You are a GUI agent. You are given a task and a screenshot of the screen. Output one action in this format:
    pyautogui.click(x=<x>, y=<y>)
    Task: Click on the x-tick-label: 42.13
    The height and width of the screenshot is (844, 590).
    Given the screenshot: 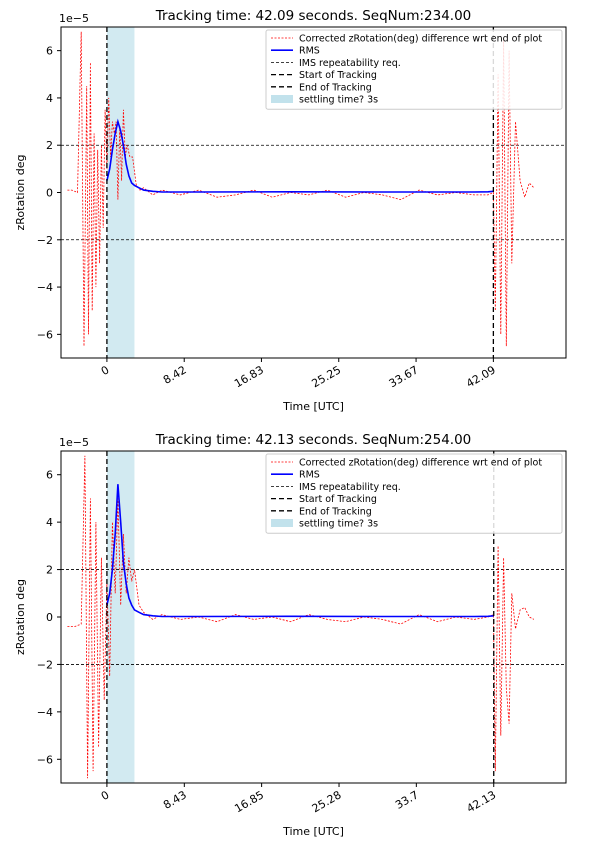 What is the action you would take?
    pyautogui.click(x=481, y=801)
    